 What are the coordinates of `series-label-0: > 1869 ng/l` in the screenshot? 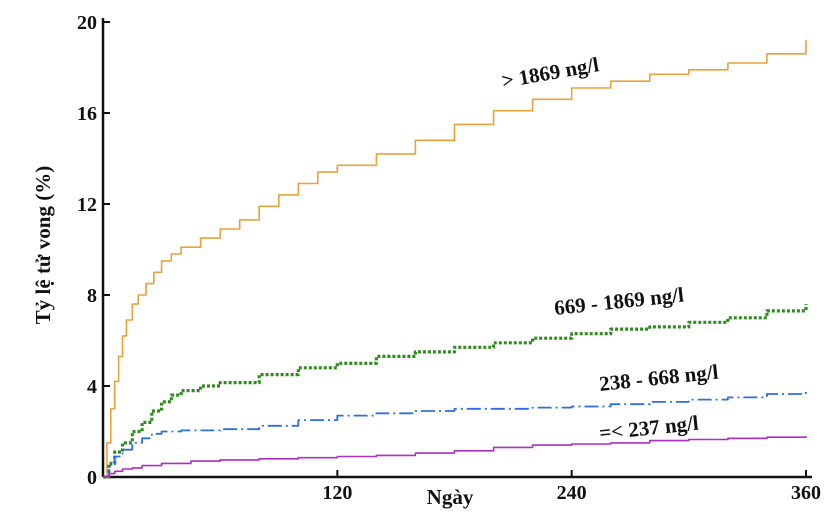 It's located at (550, 72).